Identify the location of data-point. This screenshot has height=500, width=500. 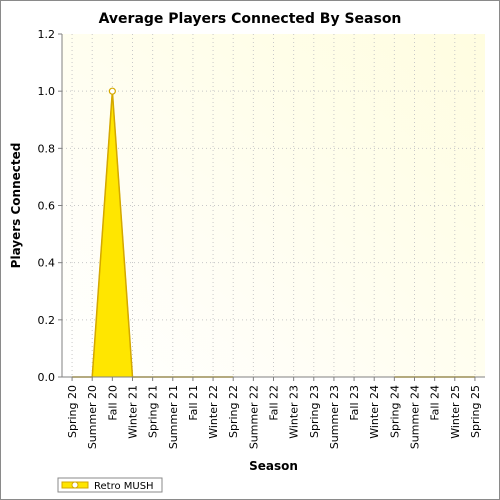
(112, 91).